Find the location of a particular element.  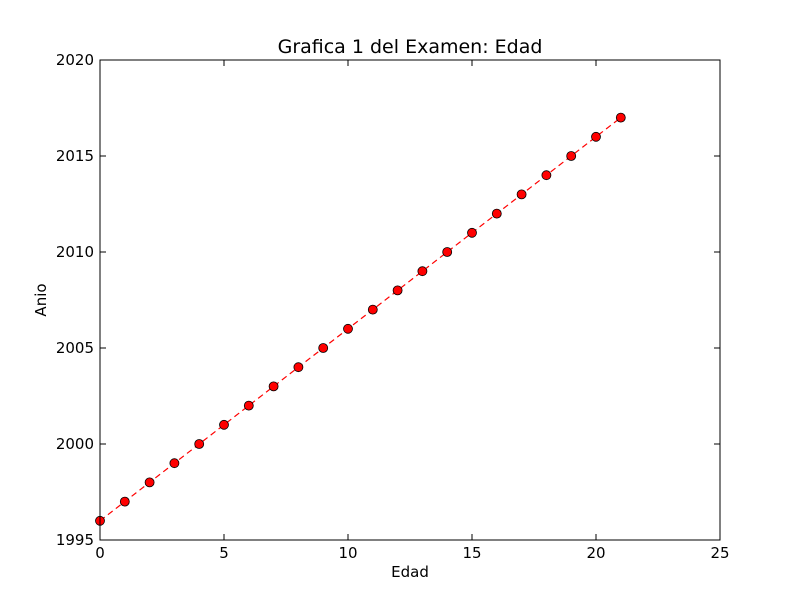

x-tick-label: 25 is located at coordinates (719, 553).